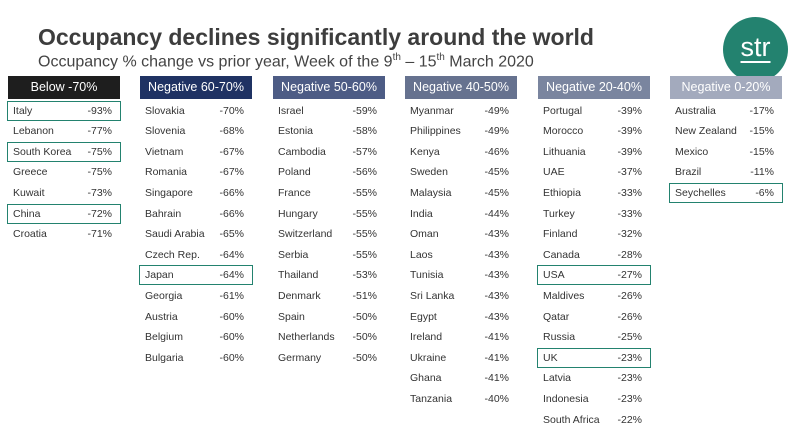 Image resolution: width=800 pixels, height=429 pixels. I want to click on occupancy-change: -56%, so click(364, 172).